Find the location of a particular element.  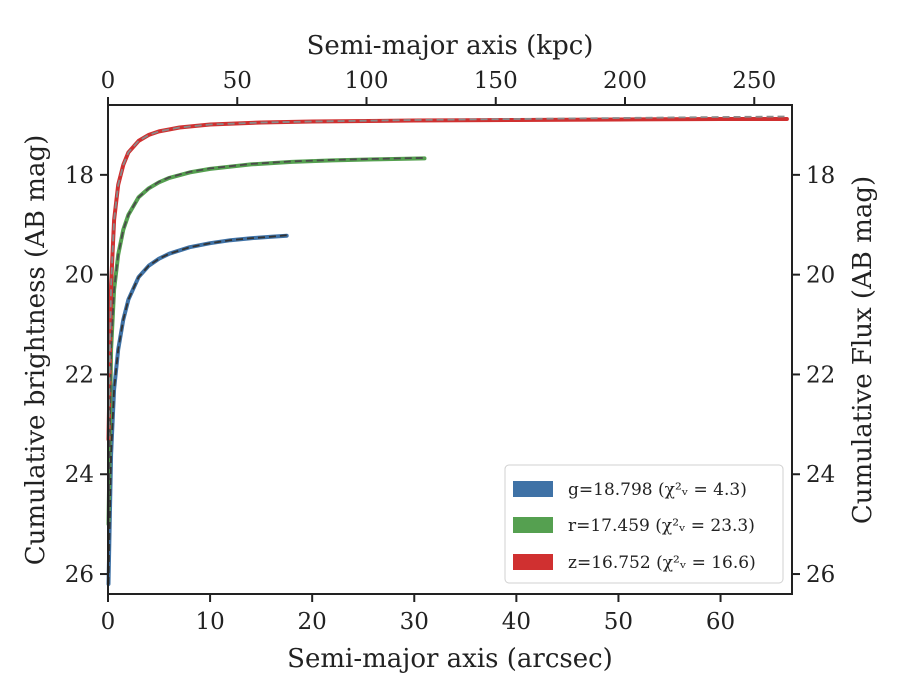

series-g-curve is located at coordinates (197, 409).